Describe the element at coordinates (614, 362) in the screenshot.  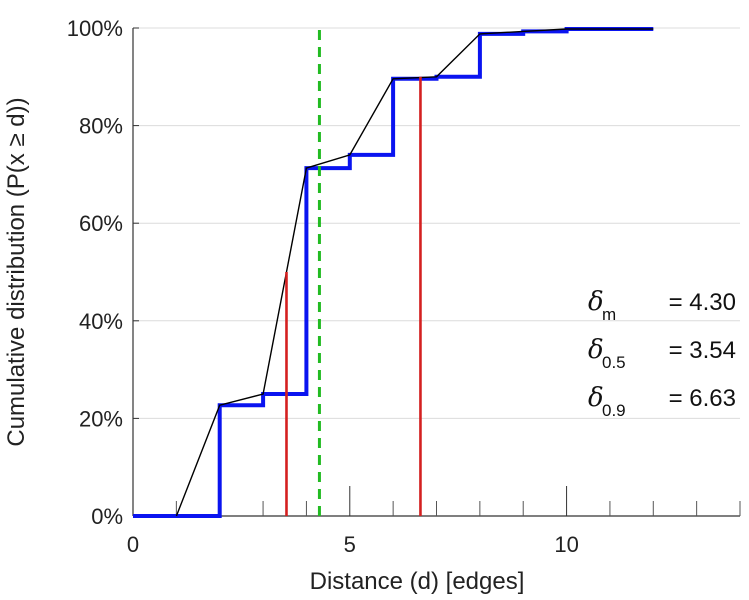
I see `annotation-subscript-1: 0.5` at that location.